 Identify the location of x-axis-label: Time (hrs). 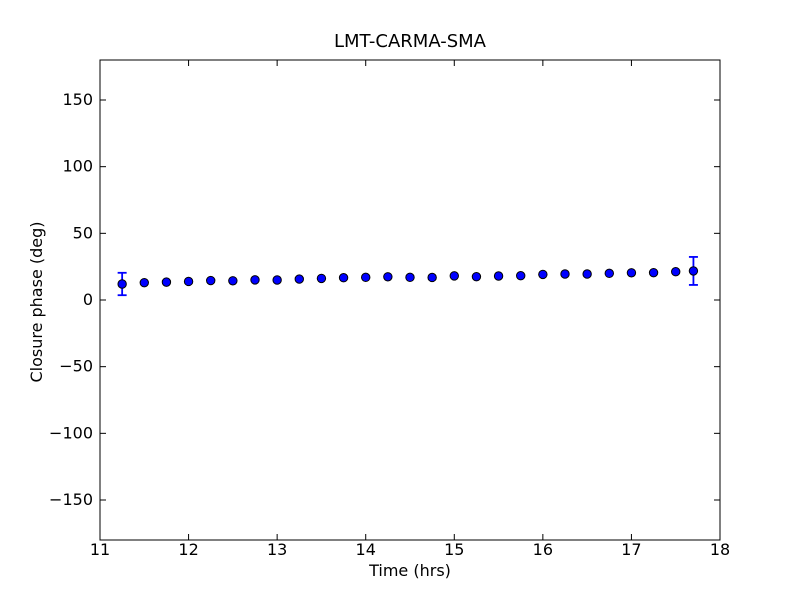
(410, 570).